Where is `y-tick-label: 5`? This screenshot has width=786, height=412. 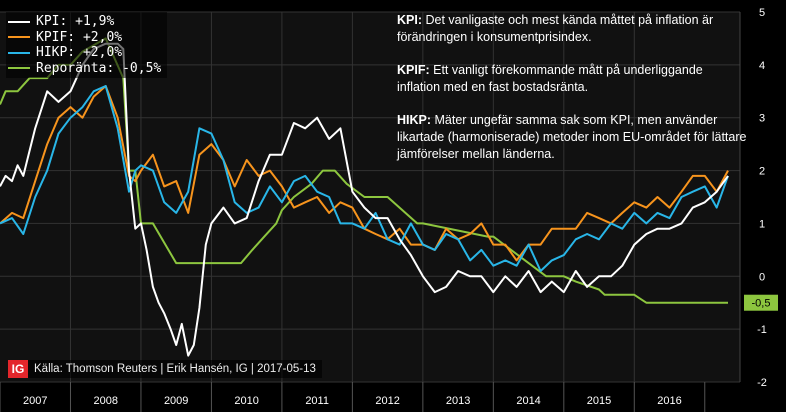
y-tick-label: 5 is located at coordinates (762, 13).